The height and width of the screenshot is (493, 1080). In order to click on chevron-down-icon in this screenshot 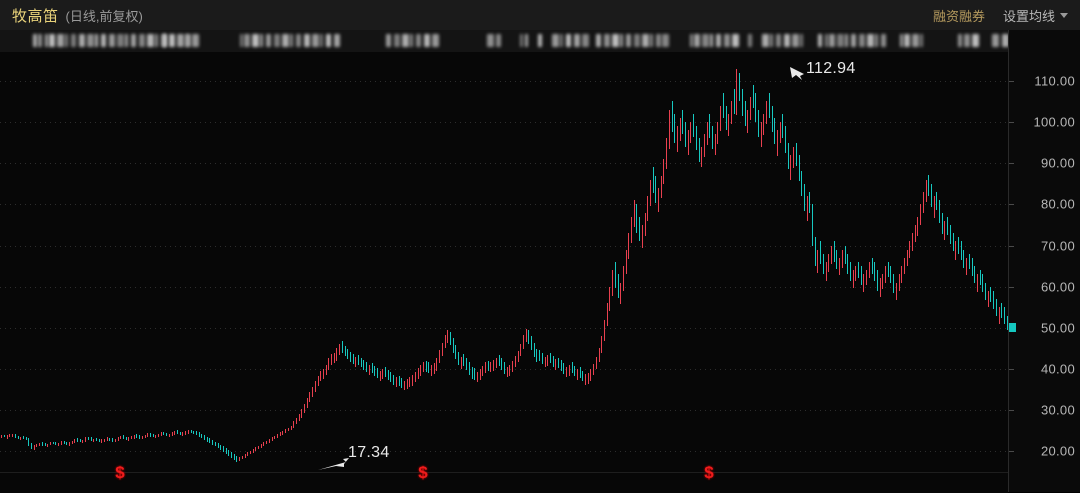, I will do `click(1064, 15)`.